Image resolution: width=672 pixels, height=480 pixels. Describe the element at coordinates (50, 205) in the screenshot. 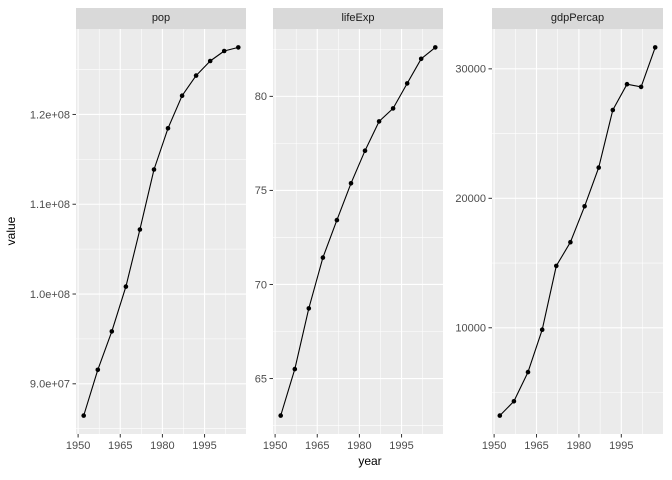

I see `y-tick-label: 1.1e+08` at that location.